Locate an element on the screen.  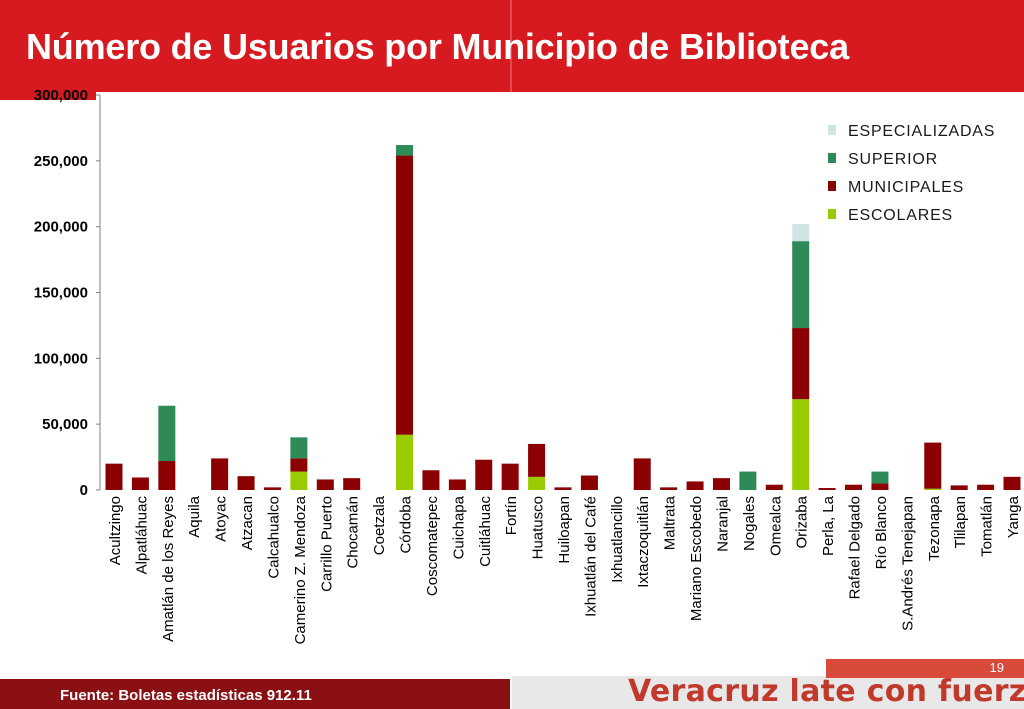
x-tick-label: Huatusco is located at coordinates (538, 527).